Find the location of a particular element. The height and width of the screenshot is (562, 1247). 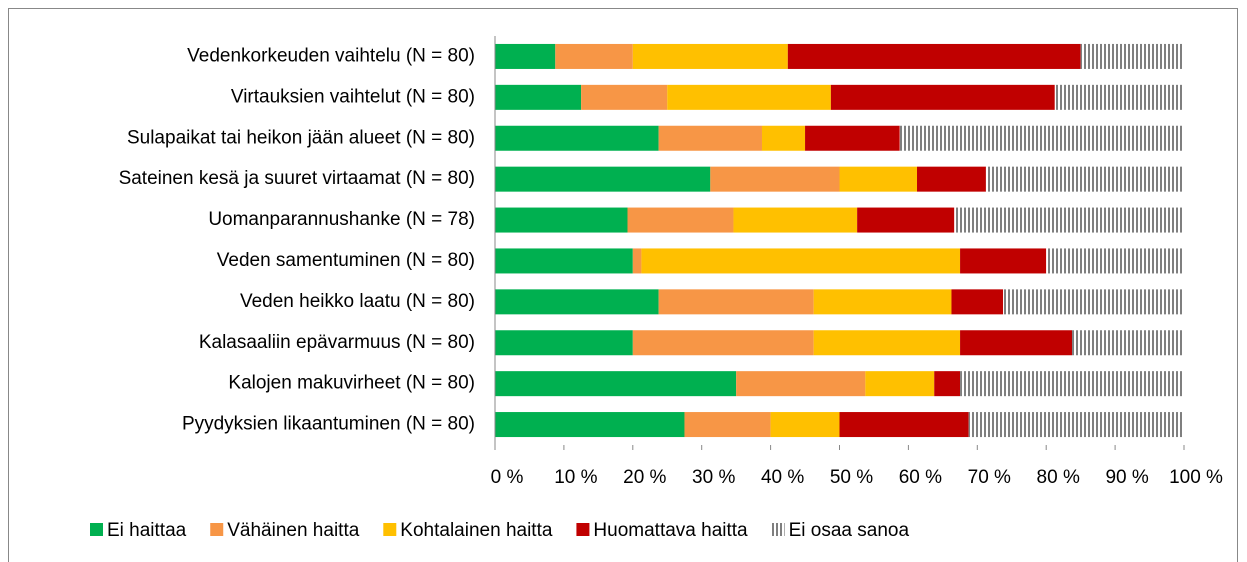

x-tick-label: 100 % is located at coordinates (1196, 477).